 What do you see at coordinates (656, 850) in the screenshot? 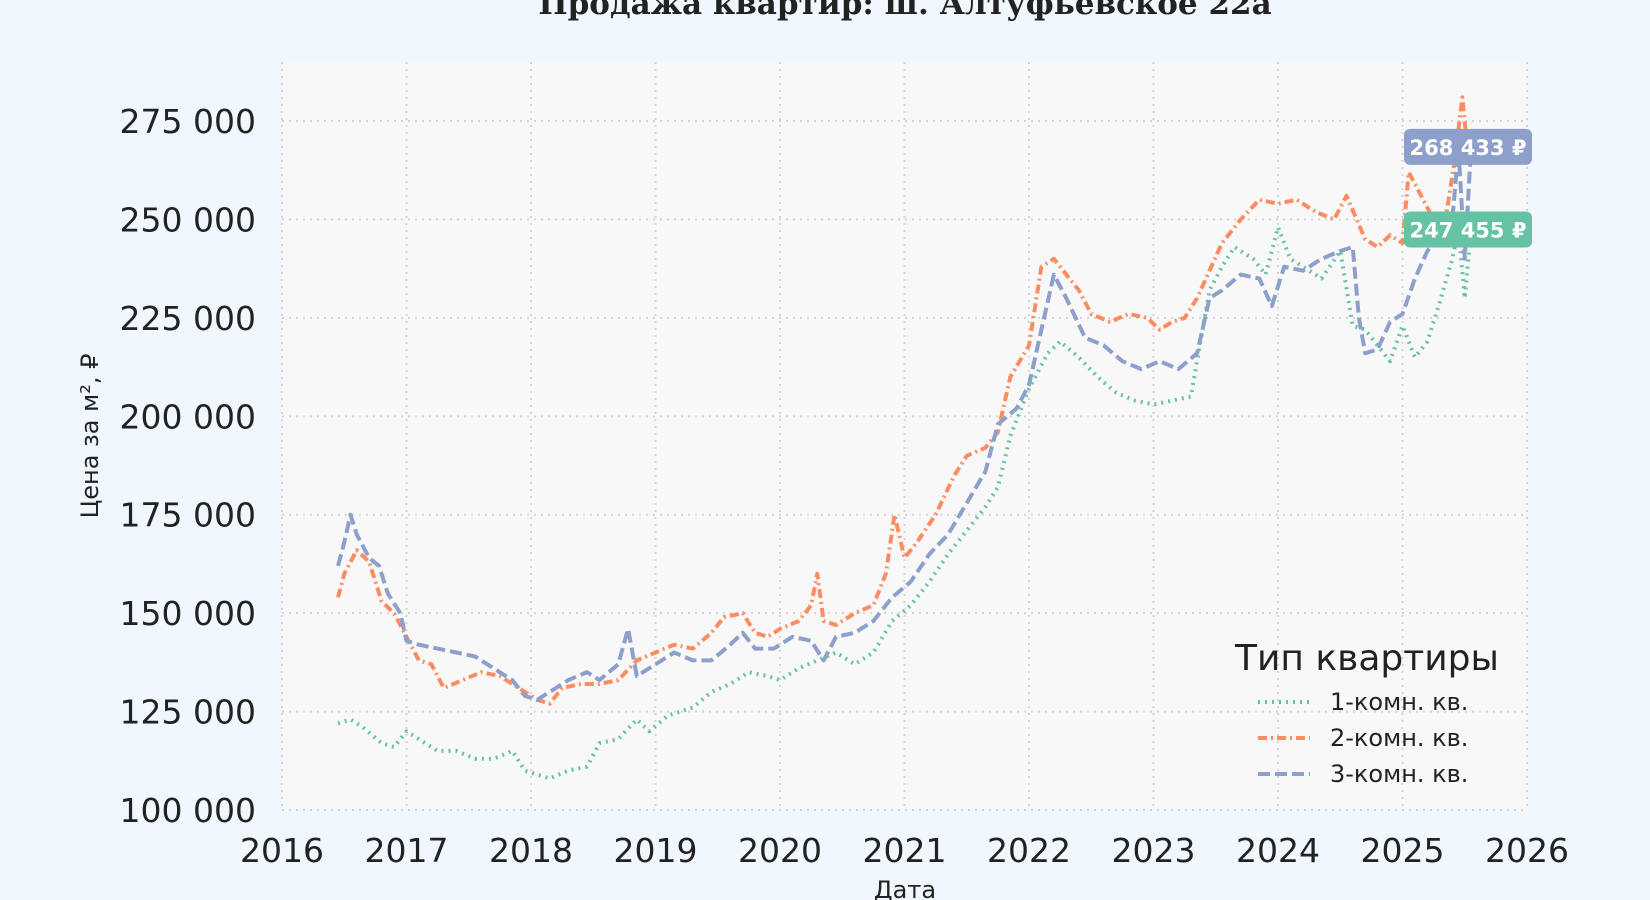
I see `x-tick-label: 2019` at bounding box center [656, 850].